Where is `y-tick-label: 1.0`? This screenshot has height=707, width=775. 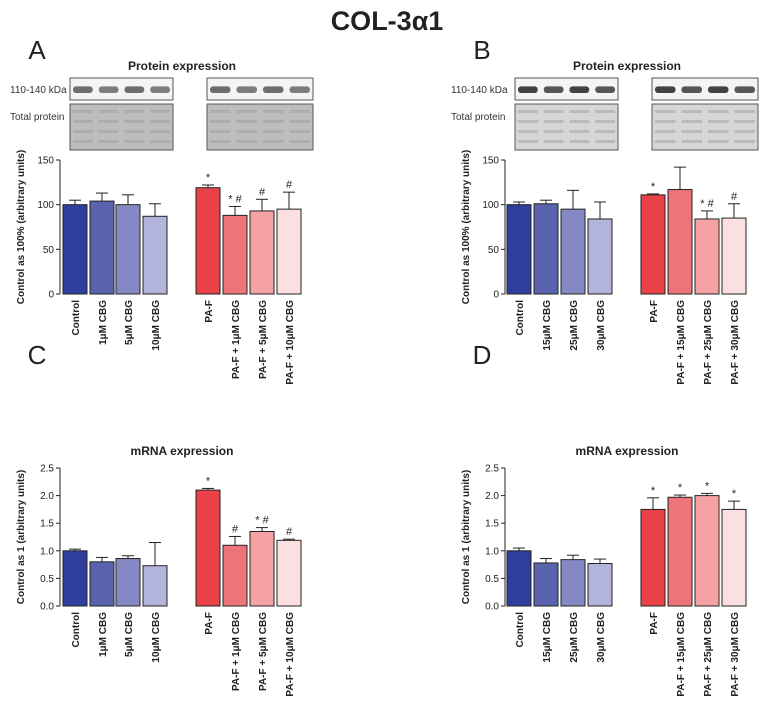 y-tick-label: 1.0 is located at coordinates (47, 551).